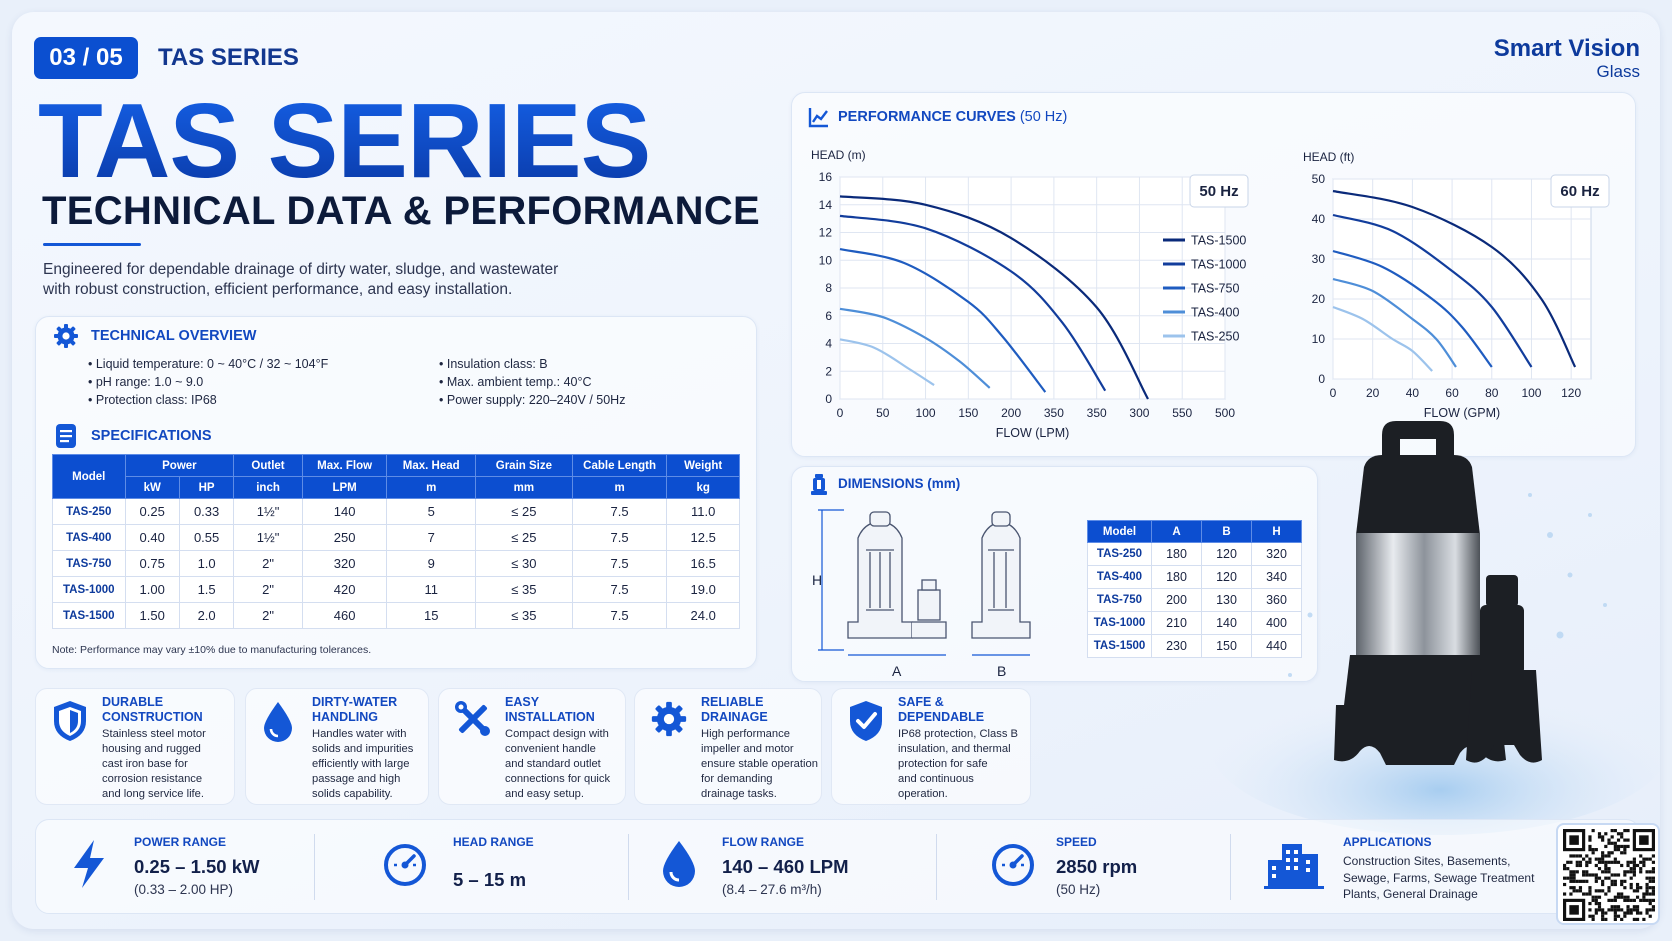 The width and height of the screenshot is (1672, 941). What do you see at coordinates (703, 589) in the screenshot?
I see `table-cell: 19.0` at bounding box center [703, 589].